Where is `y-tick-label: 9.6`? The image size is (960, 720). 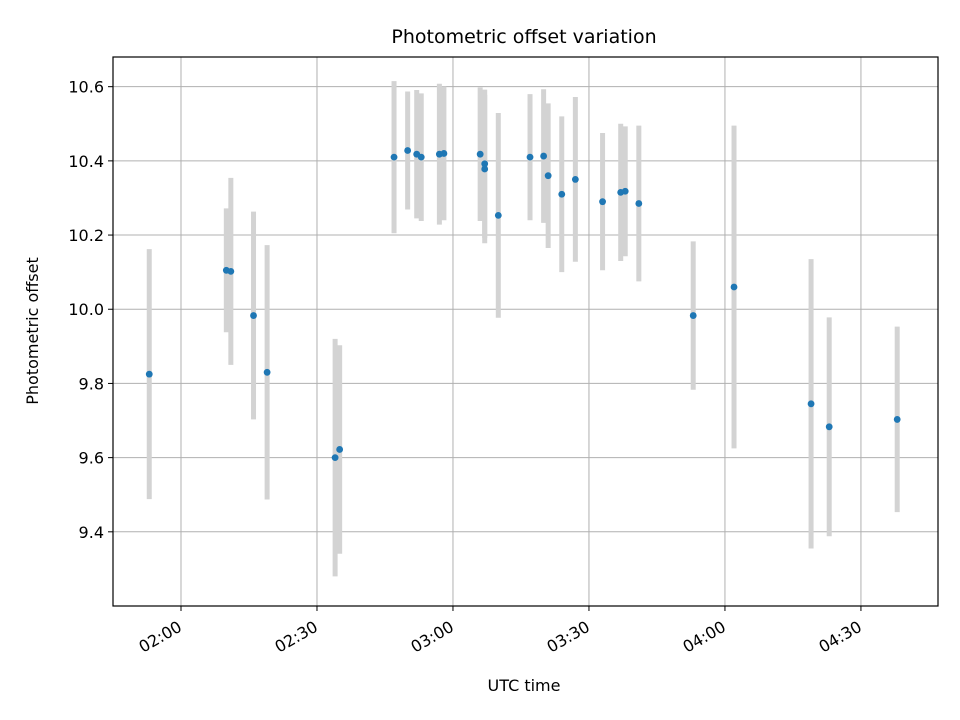
y-tick-label: 9.6 is located at coordinates (91, 458).